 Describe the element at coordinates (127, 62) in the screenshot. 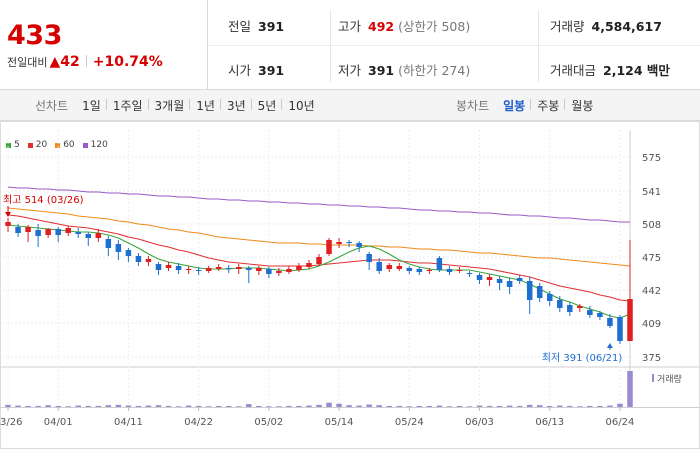

I see `change-percent: +10.74%` at that location.